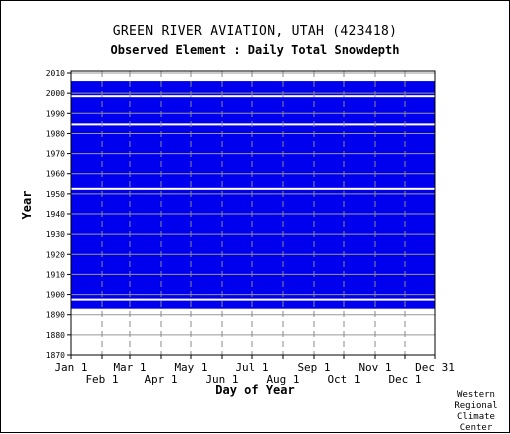  What do you see at coordinates (55, 335) in the screenshot?
I see `y-tick-label-1880: 1880` at bounding box center [55, 335].